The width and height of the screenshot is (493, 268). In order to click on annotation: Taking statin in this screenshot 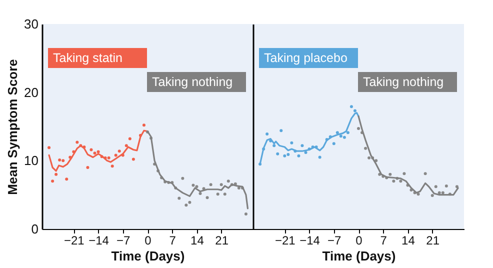, I will do `click(88, 58)`.